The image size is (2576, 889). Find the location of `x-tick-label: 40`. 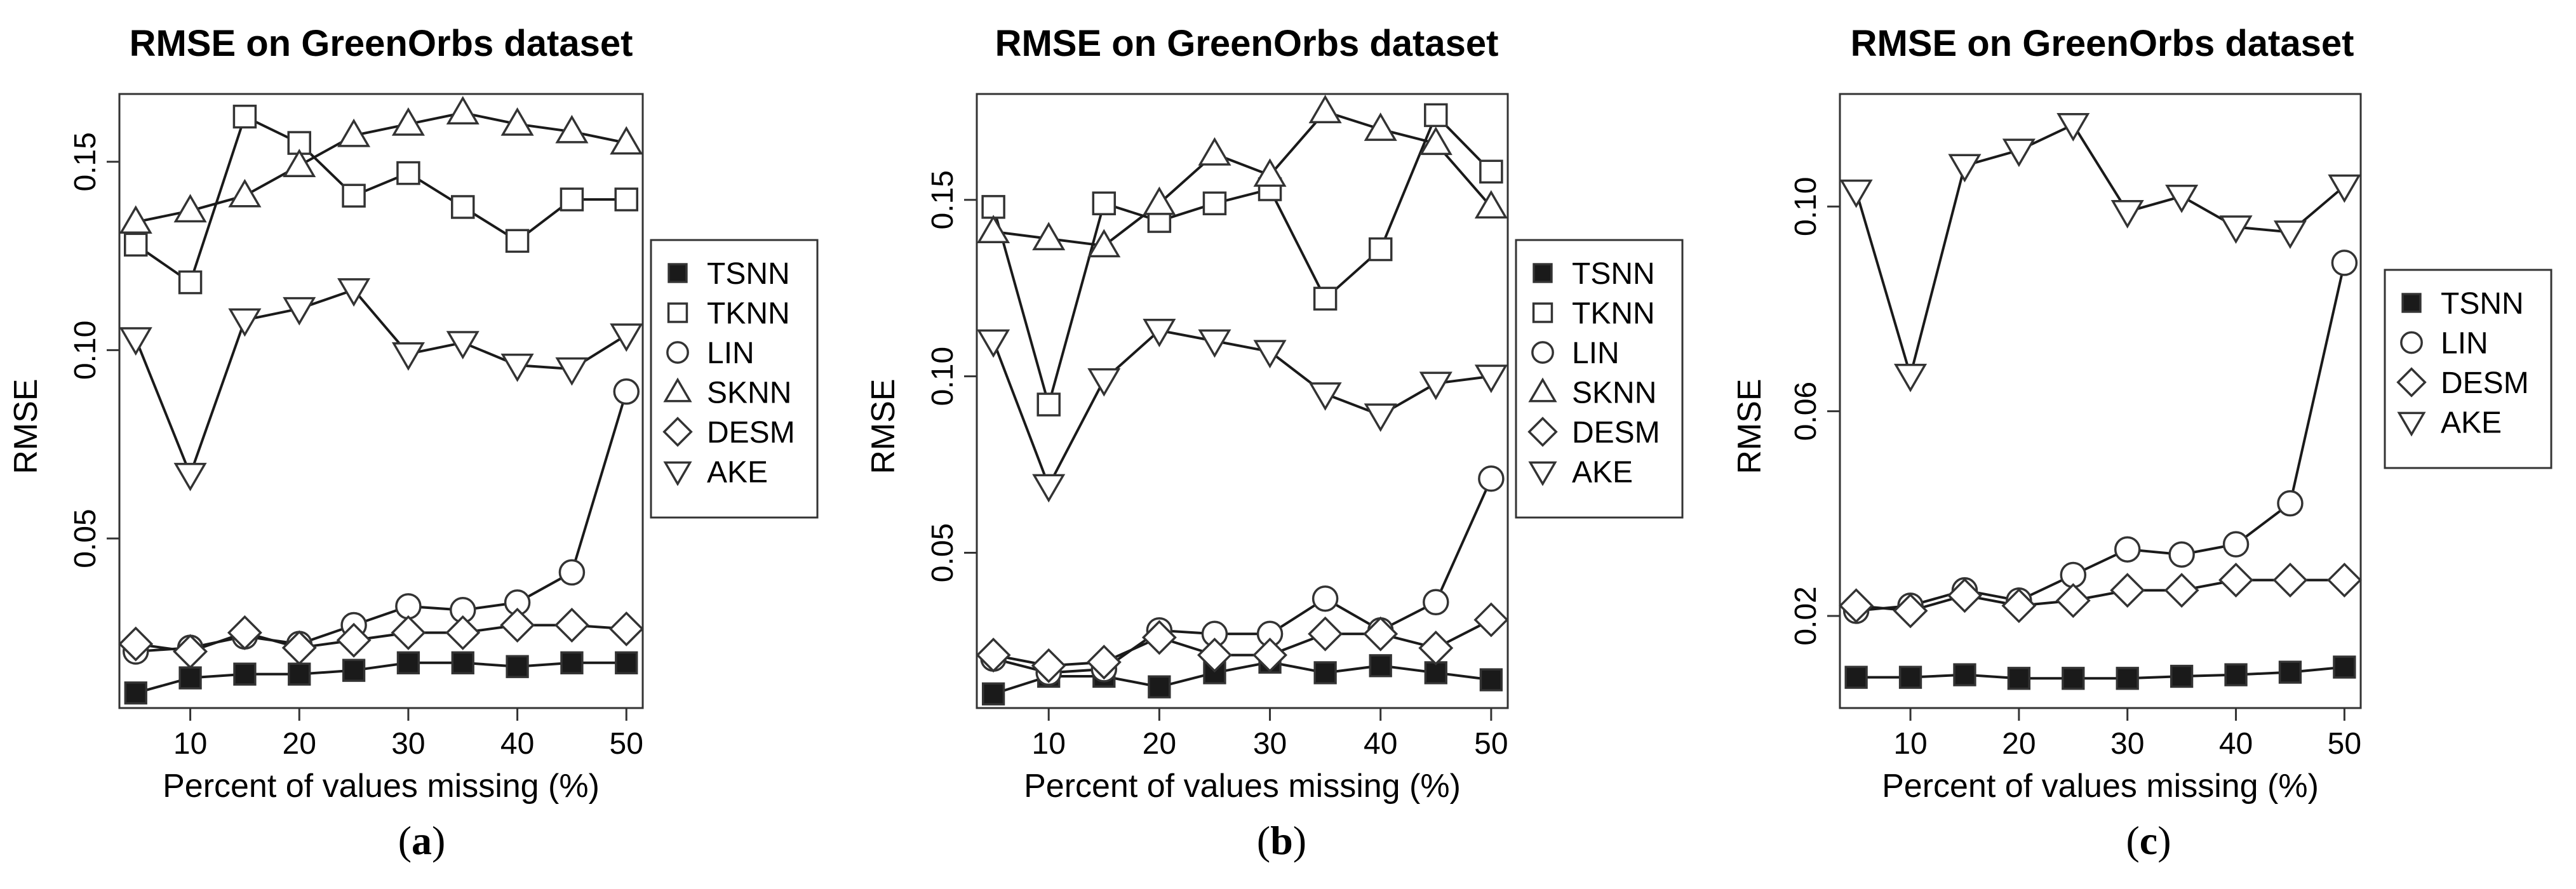

x-tick-label: 40 is located at coordinates (2236, 744).